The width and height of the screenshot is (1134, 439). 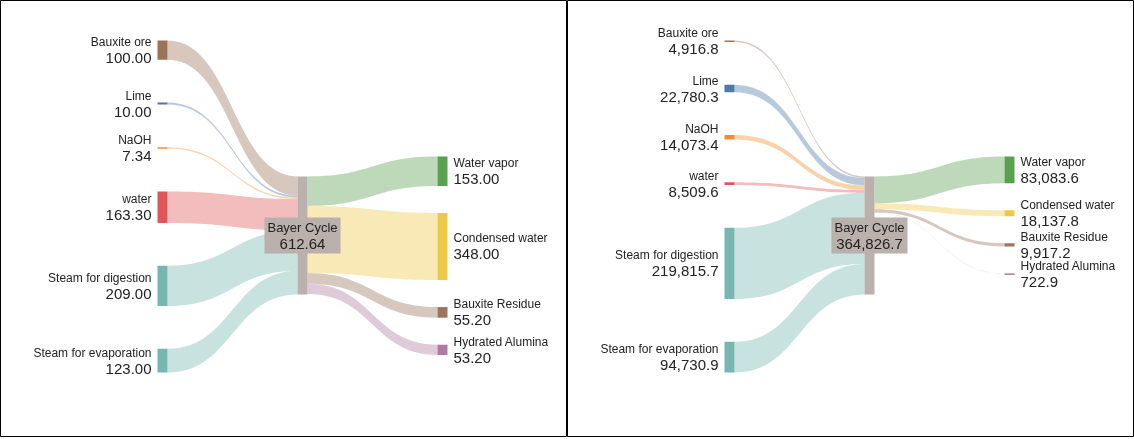 What do you see at coordinates (693, 49) in the screenshot?
I see `data-label: 4,916.8` at bounding box center [693, 49].